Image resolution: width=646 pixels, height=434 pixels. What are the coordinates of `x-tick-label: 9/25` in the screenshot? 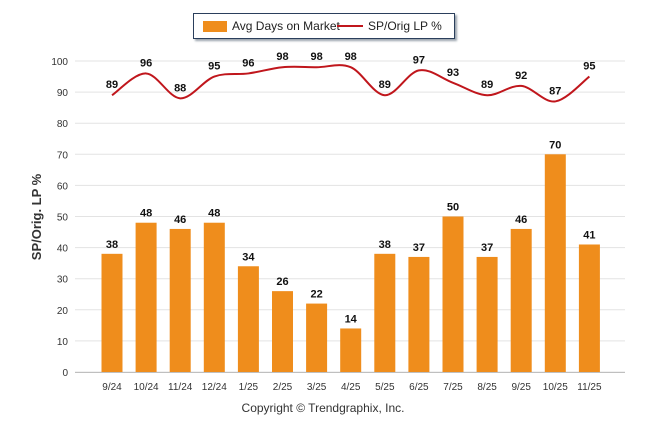 It's located at (521, 387).